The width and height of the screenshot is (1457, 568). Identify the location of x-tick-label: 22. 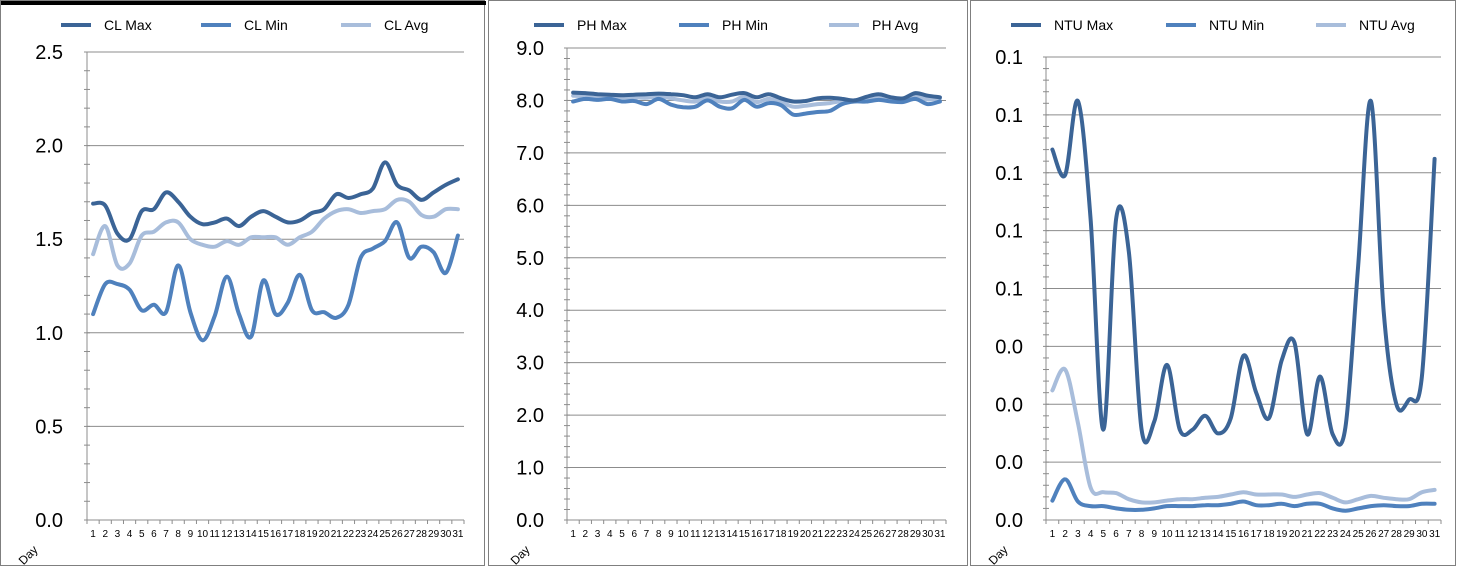
(1320, 534).